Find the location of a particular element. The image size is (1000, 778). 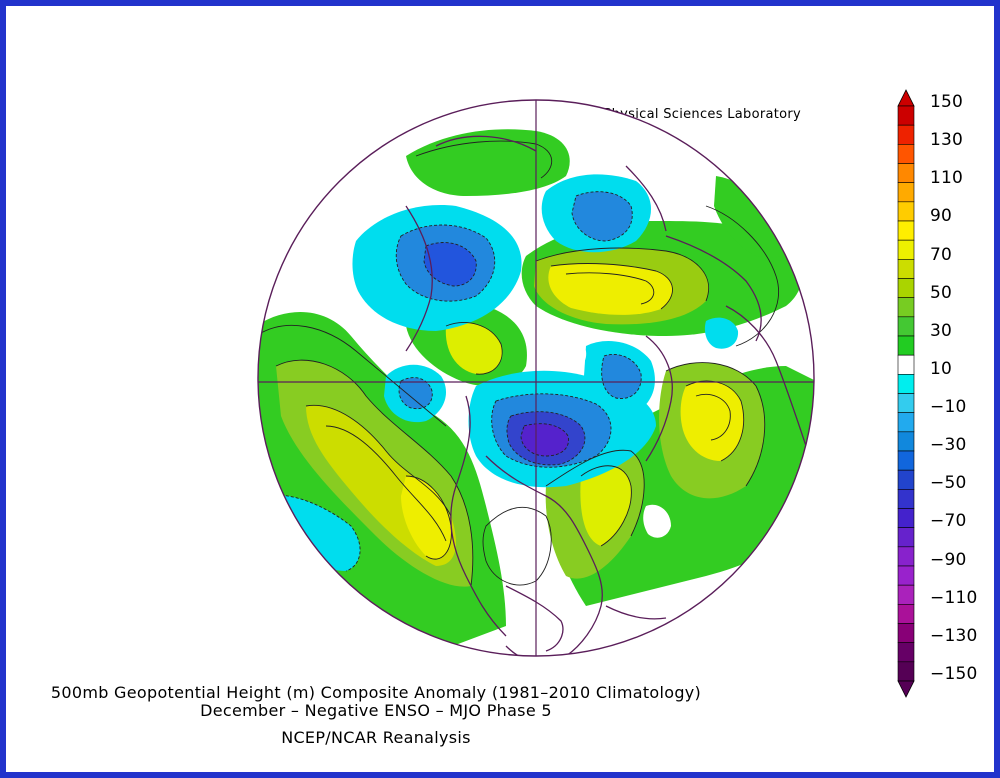

colorbar-label: 10 is located at coordinates (941, 368).